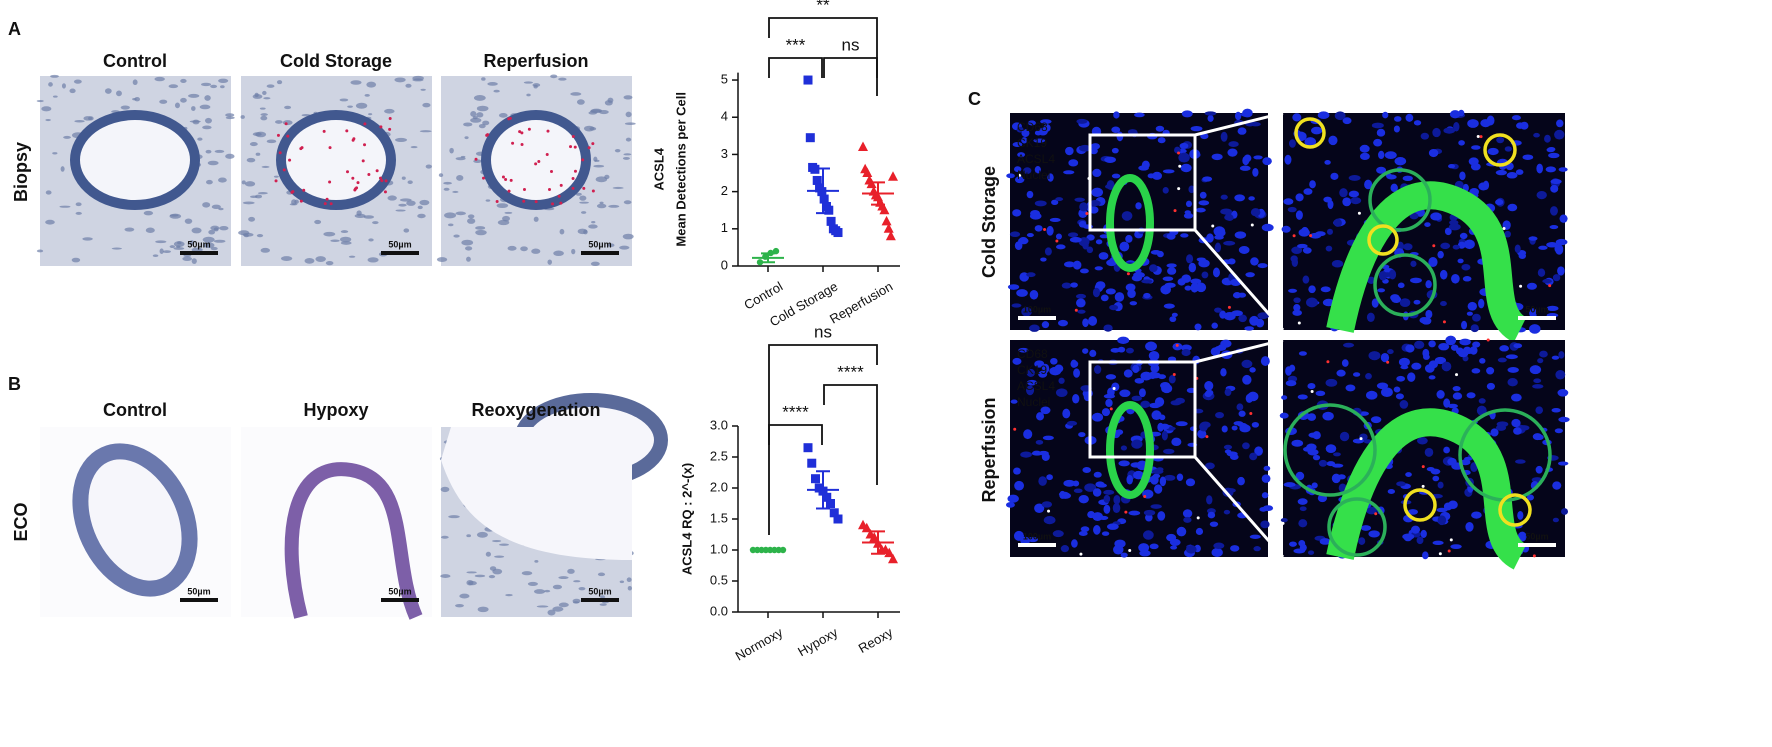 The height and width of the screenshot is (747, 1772). Describe the element at coordinates (1142, 182) in the screenshot. I see `inset-box` at that location.